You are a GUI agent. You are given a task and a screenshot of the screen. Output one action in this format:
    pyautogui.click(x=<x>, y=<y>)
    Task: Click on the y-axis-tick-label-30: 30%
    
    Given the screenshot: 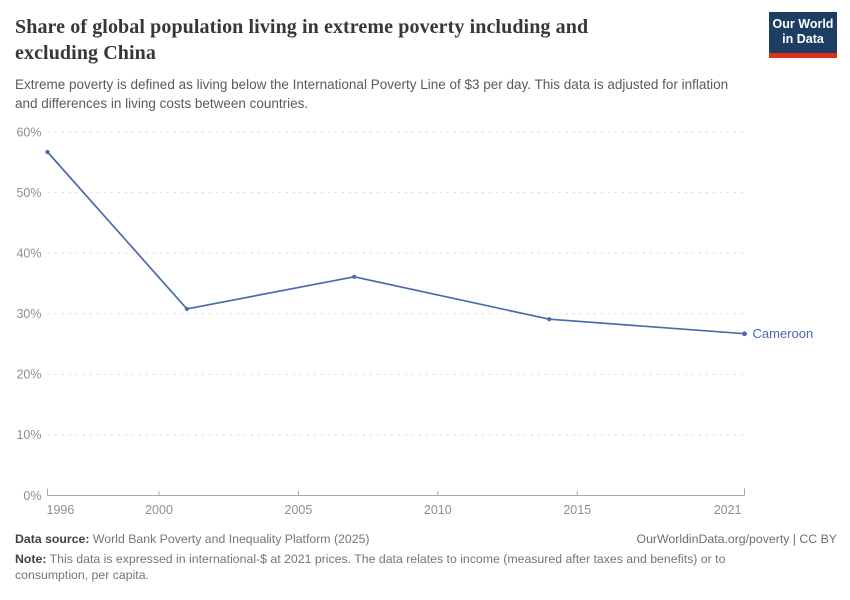 What is the action you would take?
    pyautogui.click(x=28, y=314)
    